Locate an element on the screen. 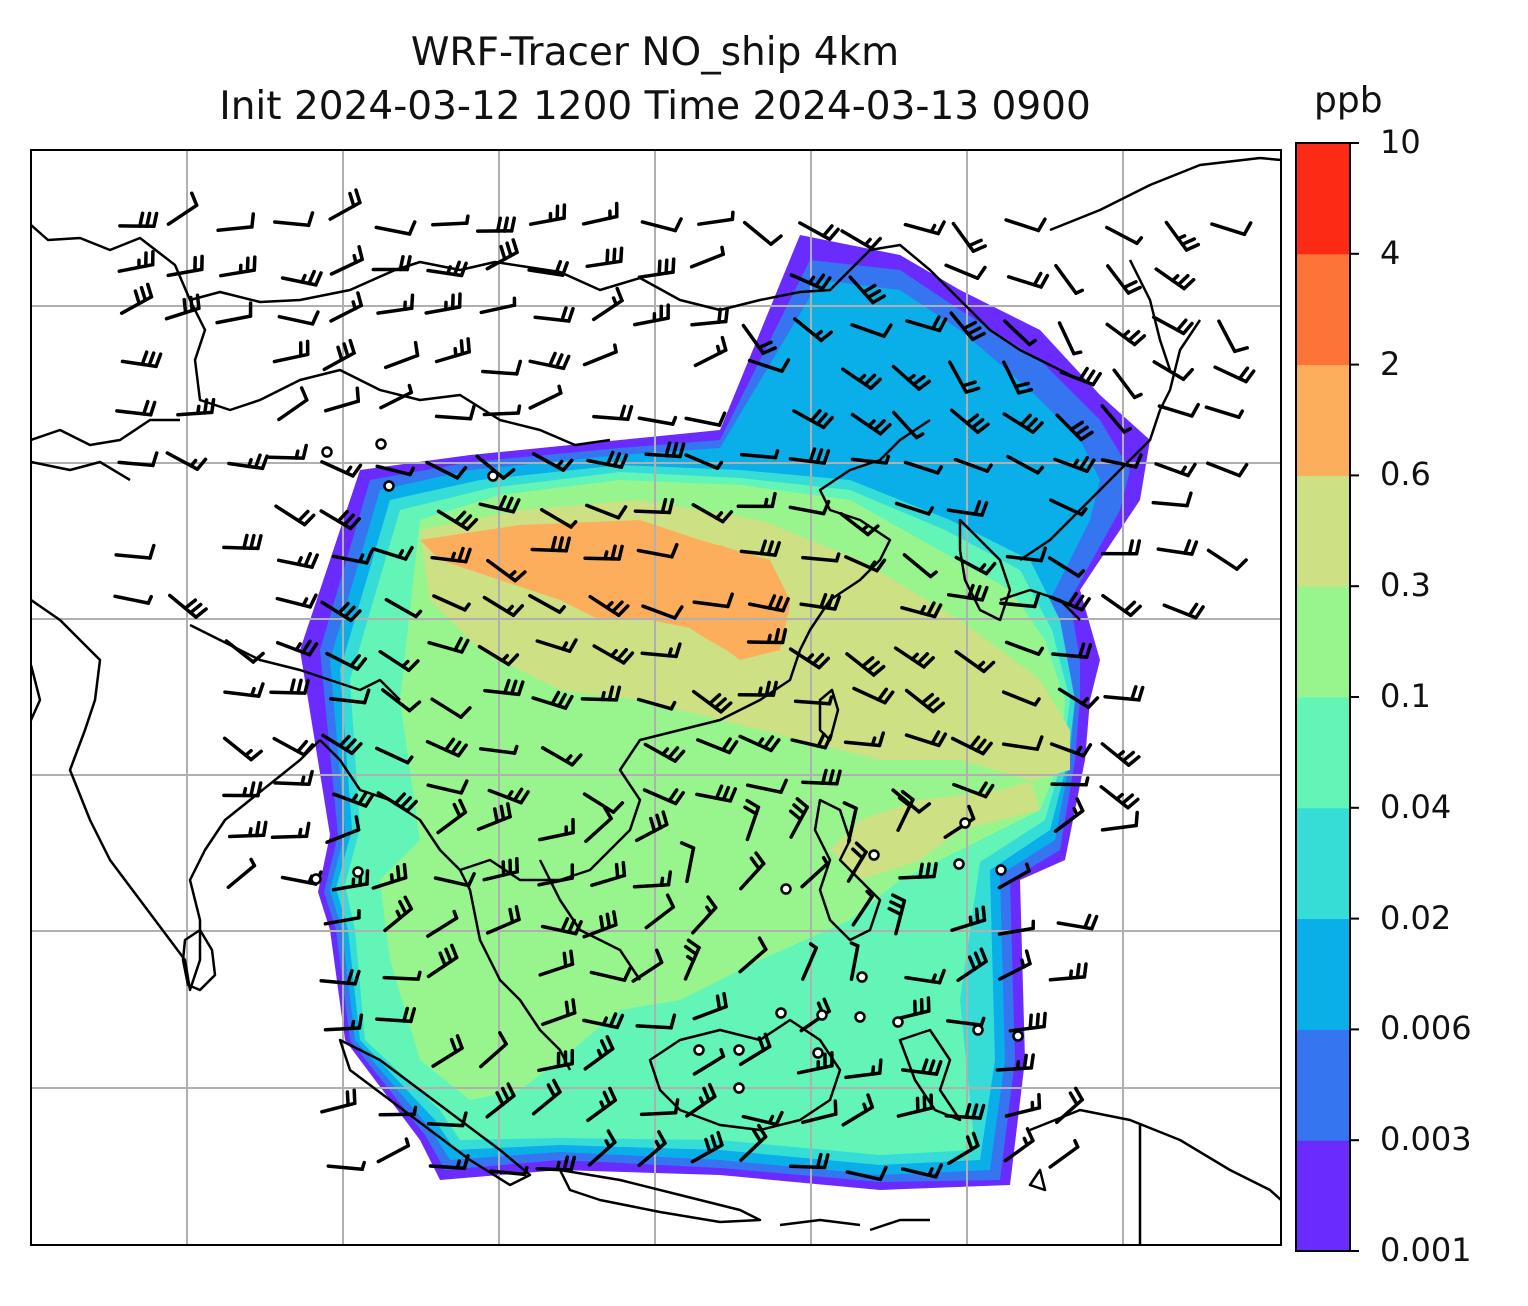  colorbar-tick-label: 0.04 is located at coordinates (1416, 806).